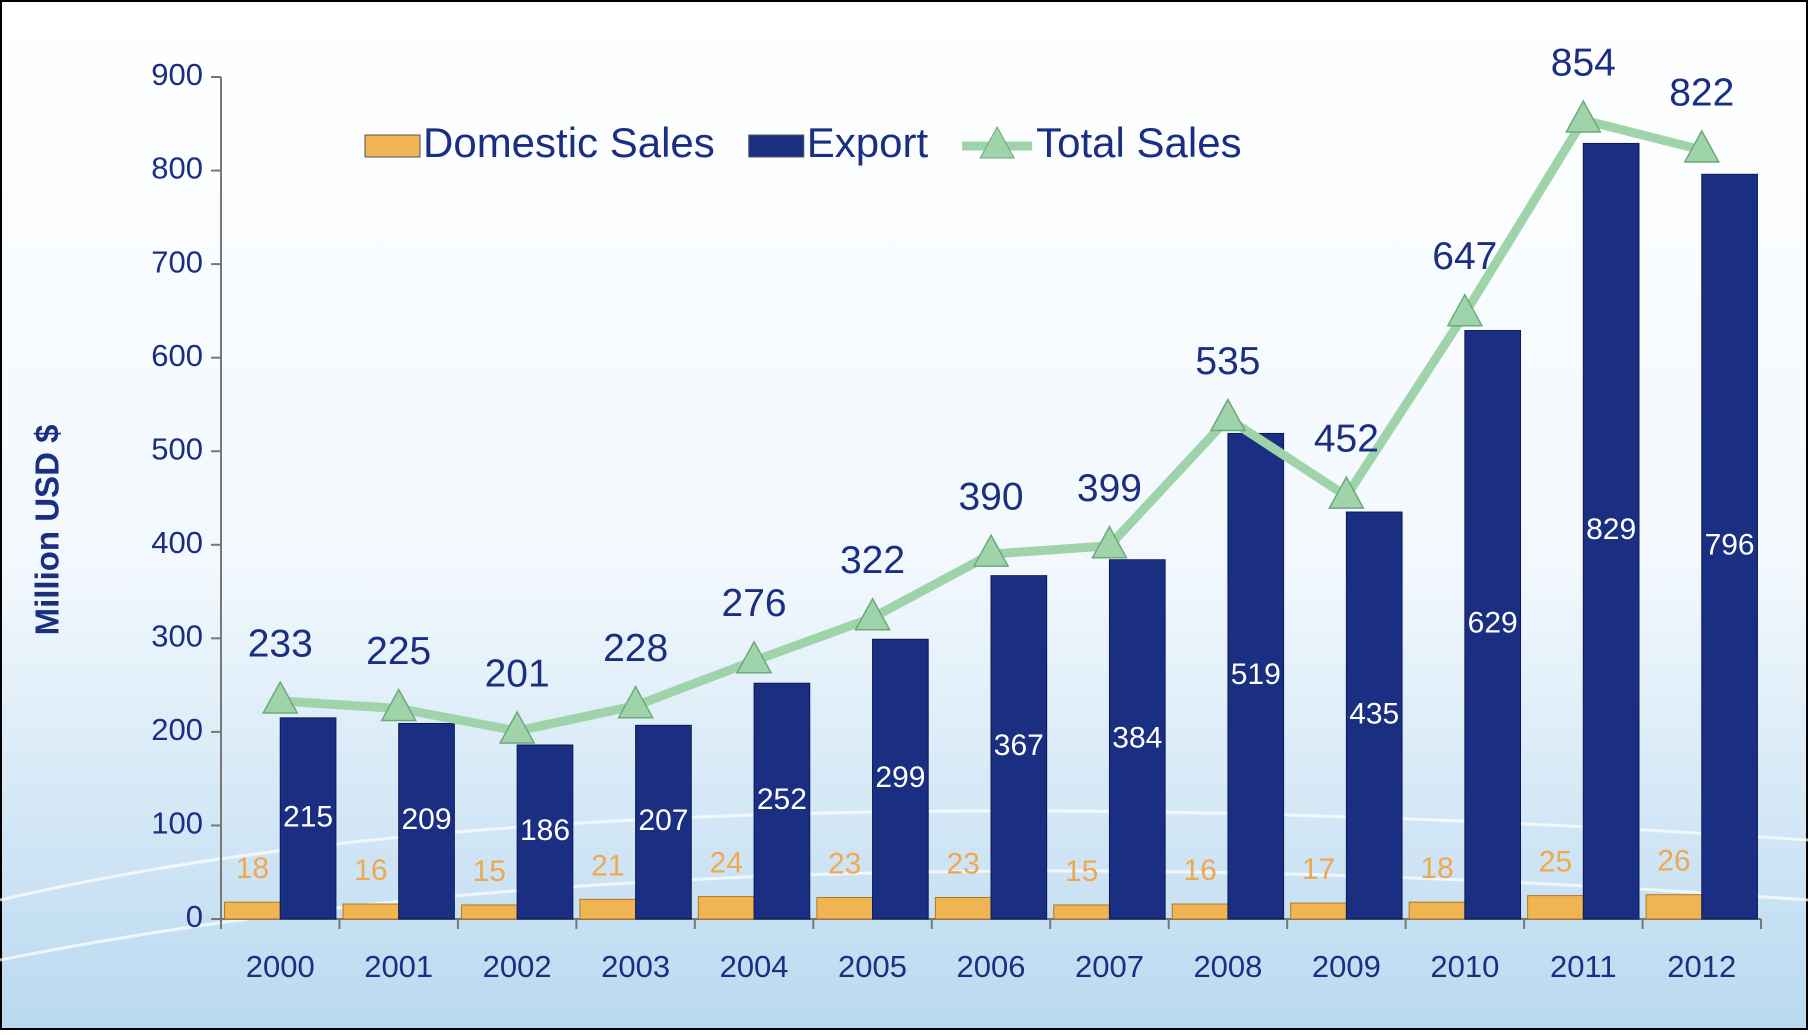 This screenshot has width=1808, height=1035. I want to click on y-tick-label: 400, so click(177, 542).